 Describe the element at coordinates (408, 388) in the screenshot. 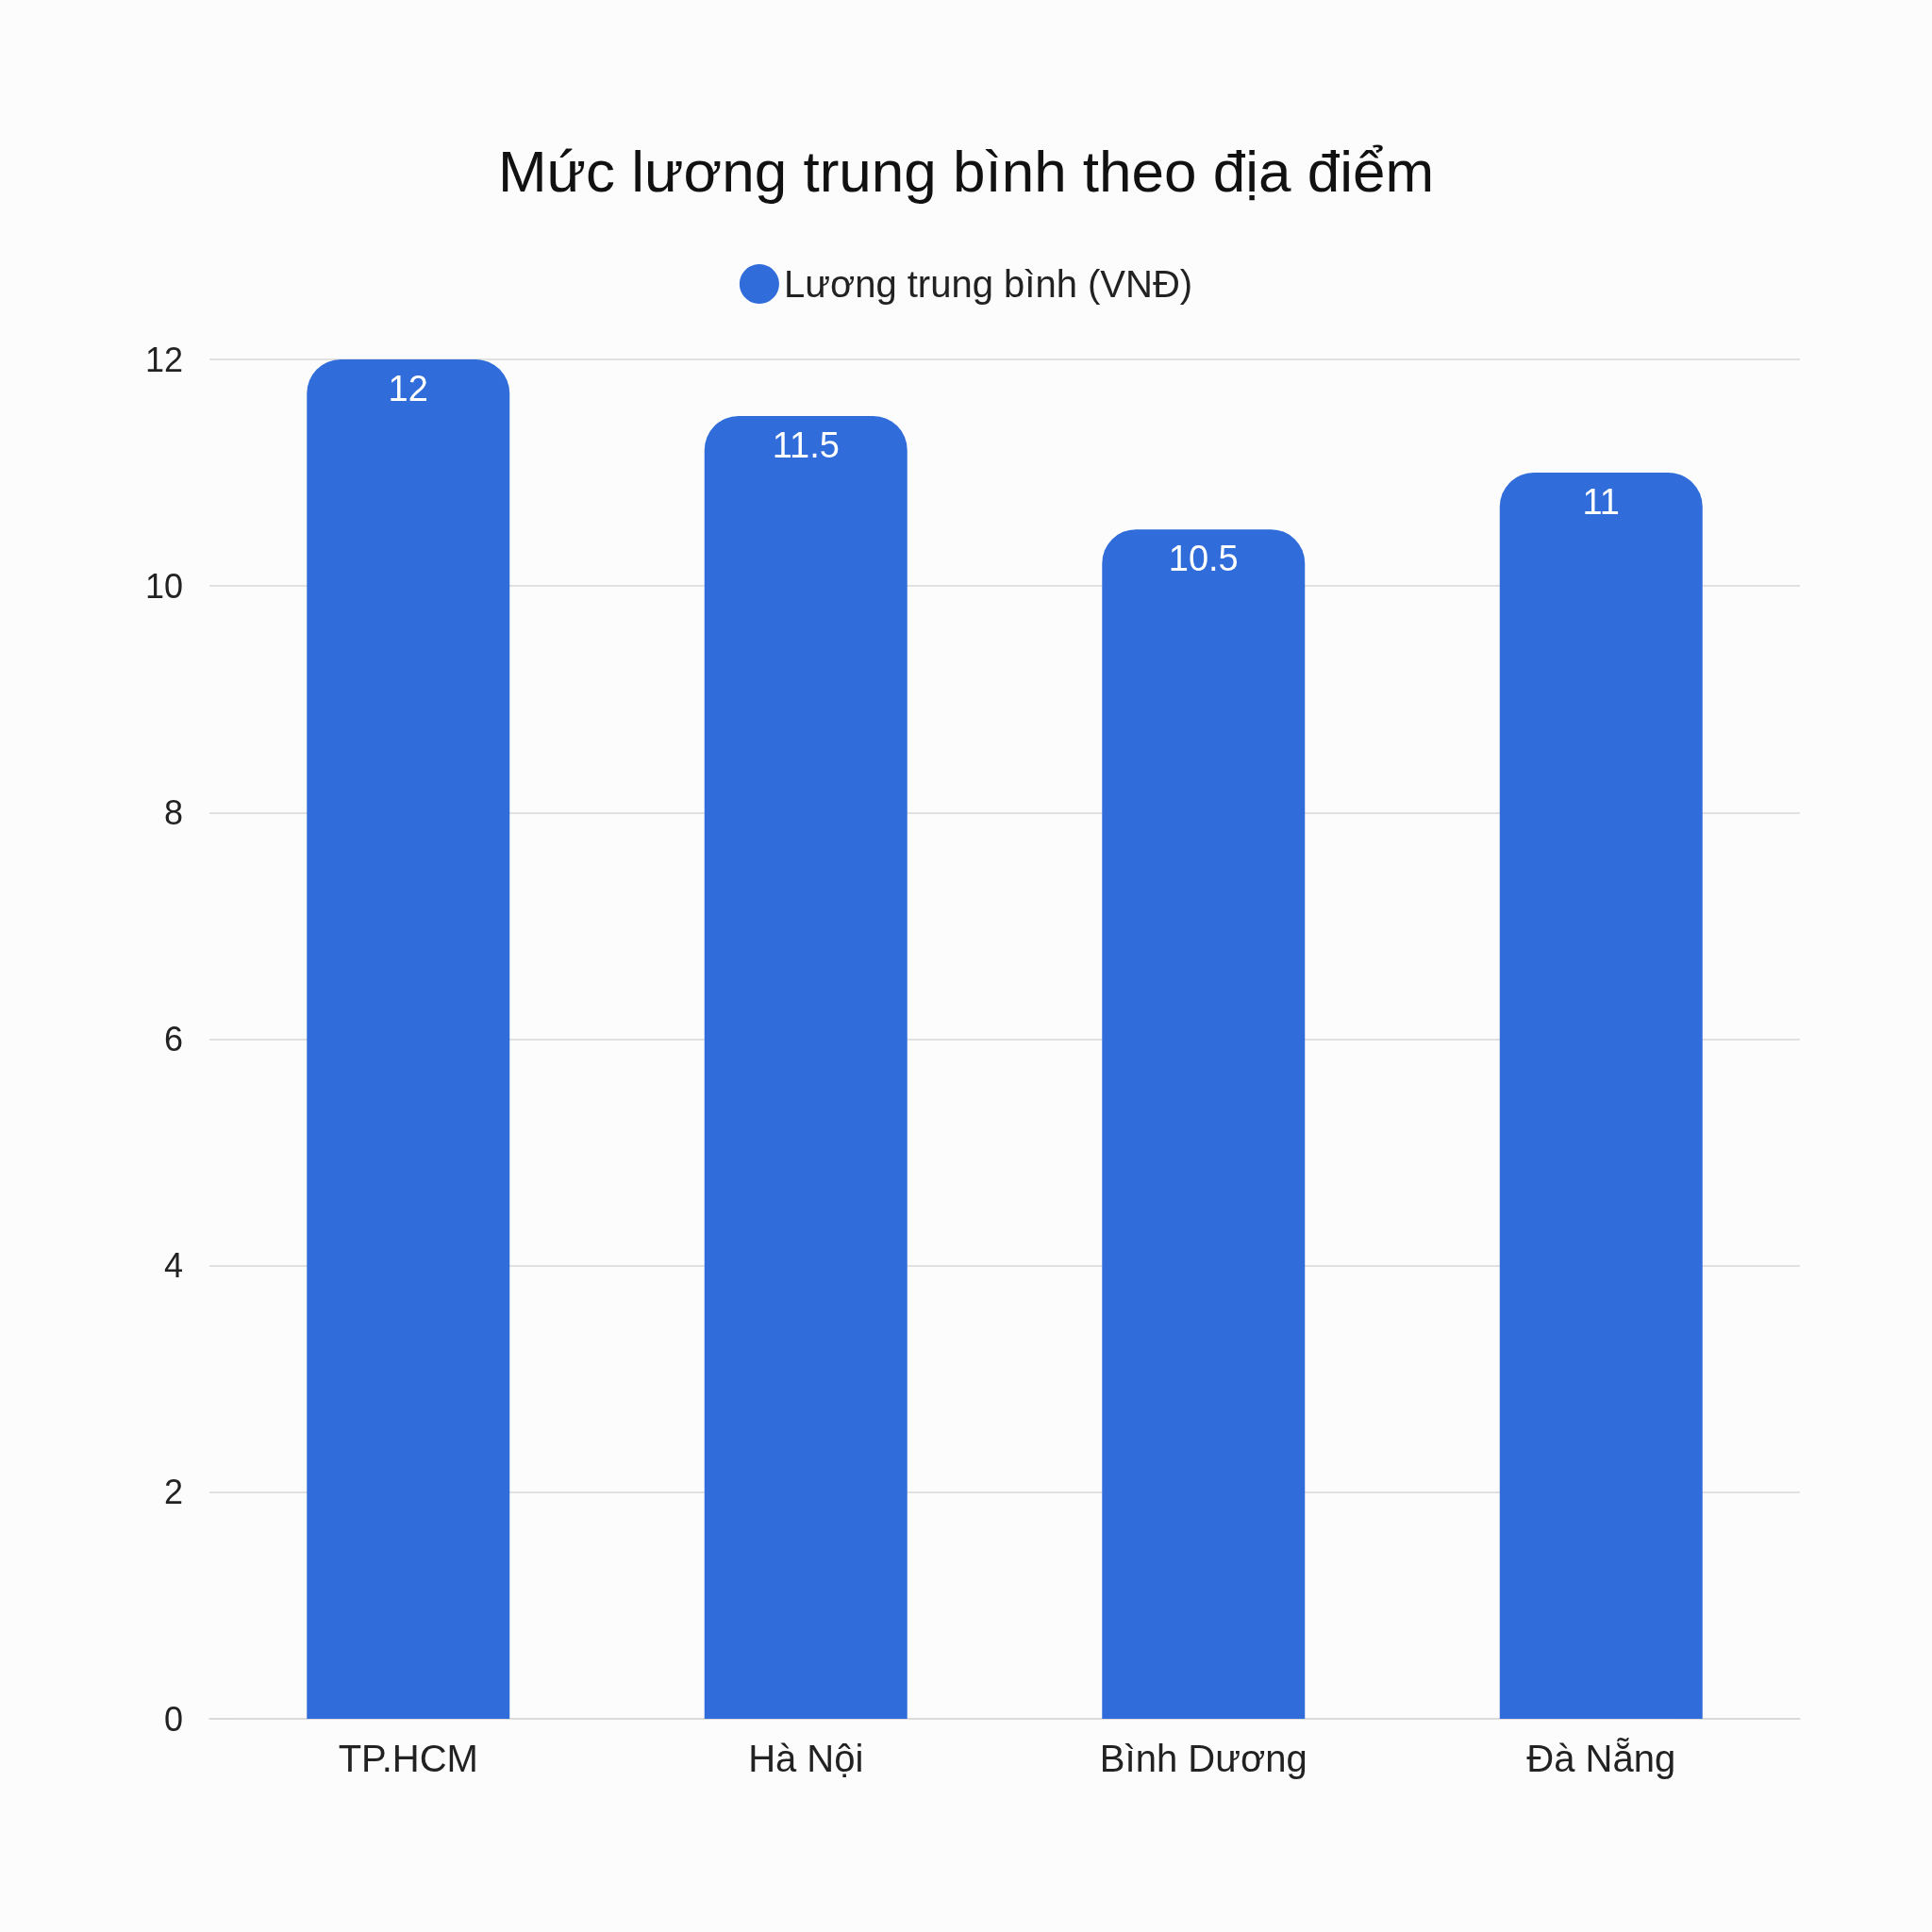

I see `data-label: 12` at that location.